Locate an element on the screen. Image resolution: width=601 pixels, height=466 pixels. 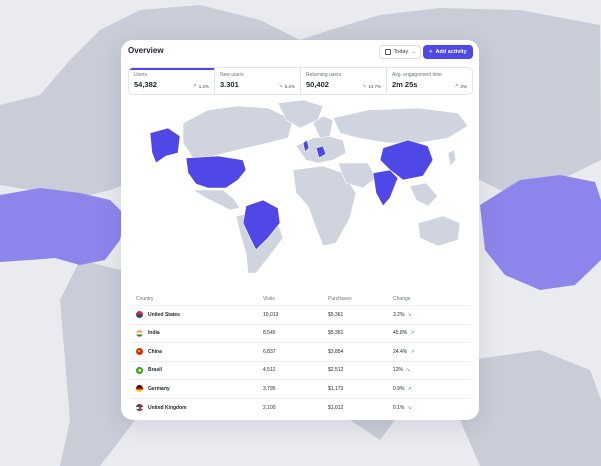
stat-tab-new-users: New users 3.301 ↘ 5.2% is located at coordinates (258, 81).